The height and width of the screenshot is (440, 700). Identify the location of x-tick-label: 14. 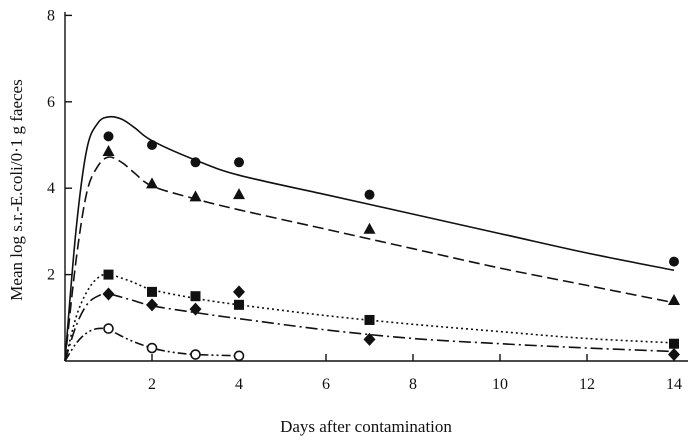
(674, 384).